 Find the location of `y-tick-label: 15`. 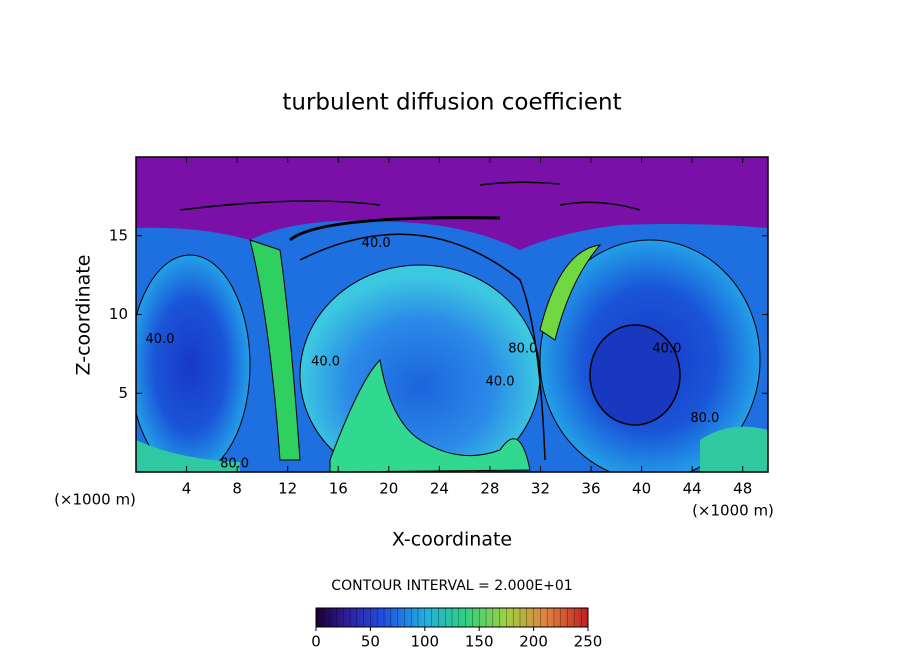

y-tick-label: 15 is located at coordinates (118, 235).